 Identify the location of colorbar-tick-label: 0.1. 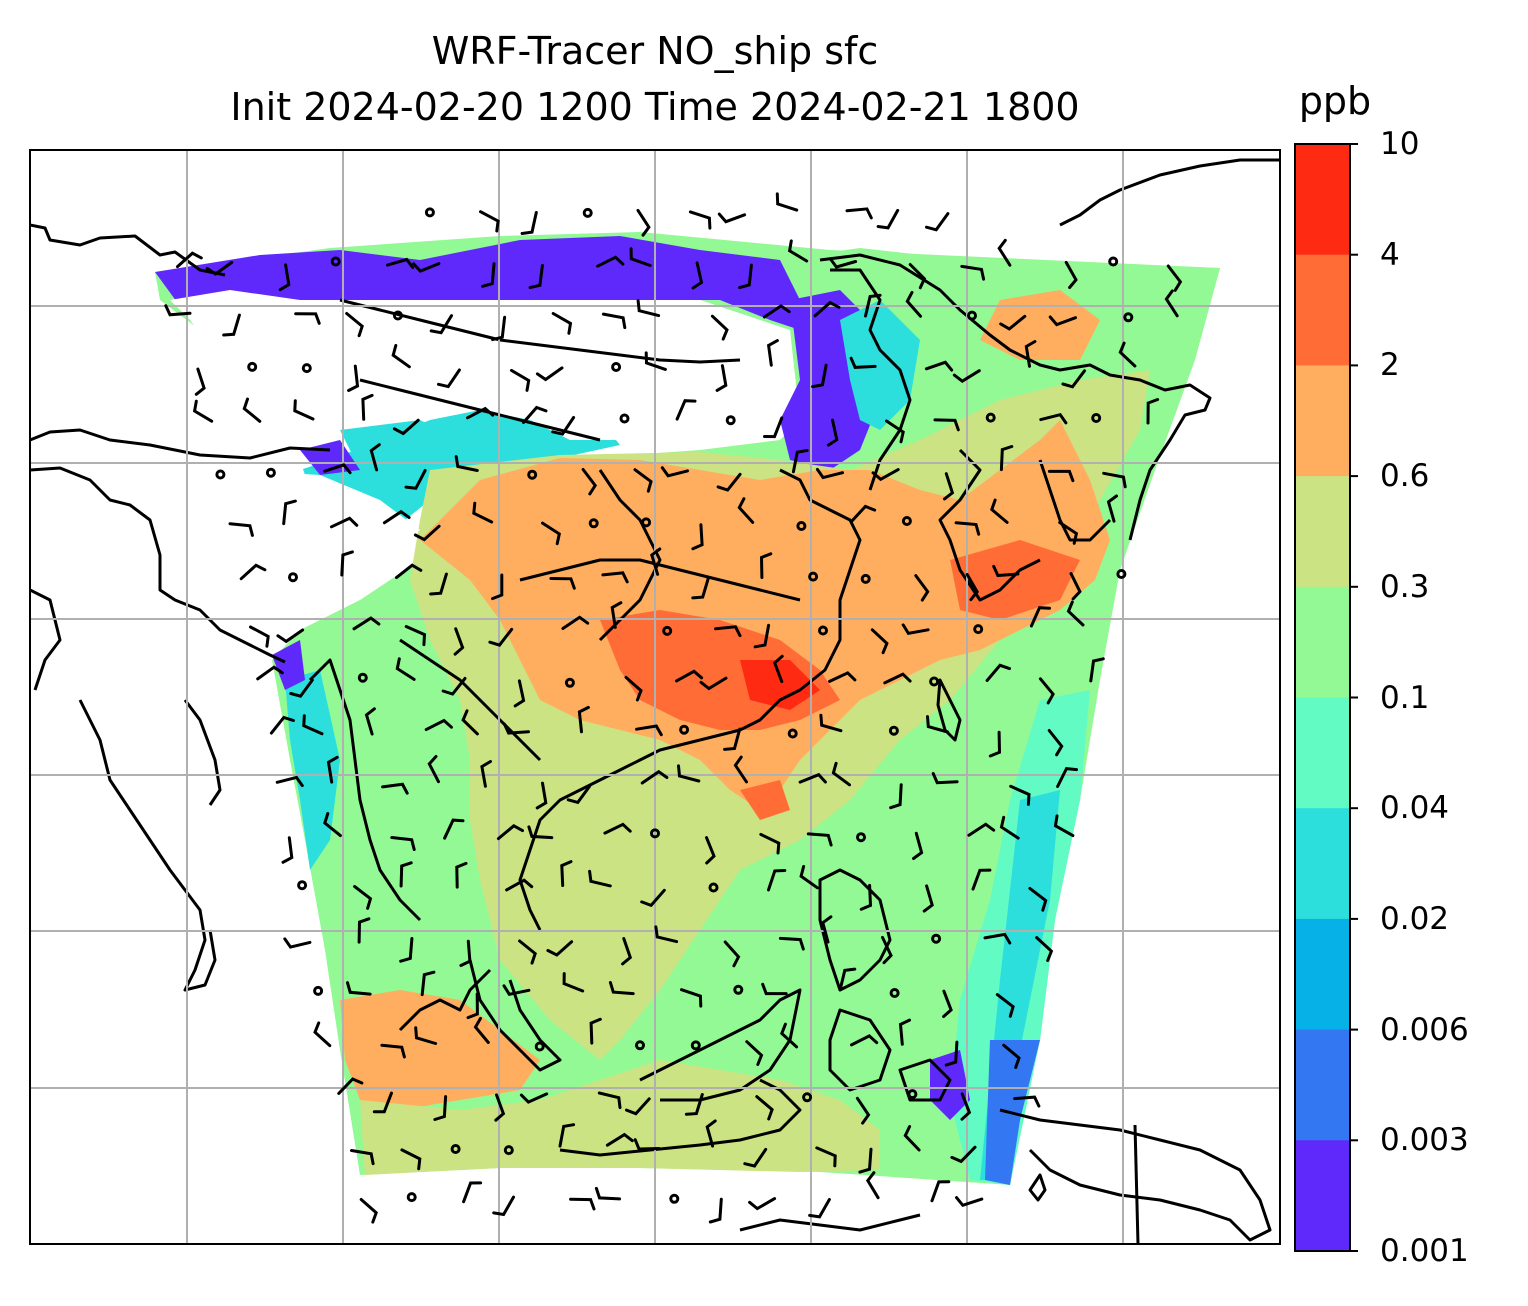
(1405, 697).